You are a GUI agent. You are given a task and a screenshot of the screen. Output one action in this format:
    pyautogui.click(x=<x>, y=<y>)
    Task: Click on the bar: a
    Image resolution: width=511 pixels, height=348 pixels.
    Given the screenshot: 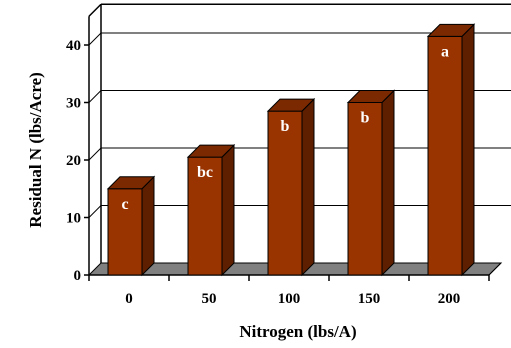 What is the action you would take?
    pyautogui.click(x=451, y=150)
    